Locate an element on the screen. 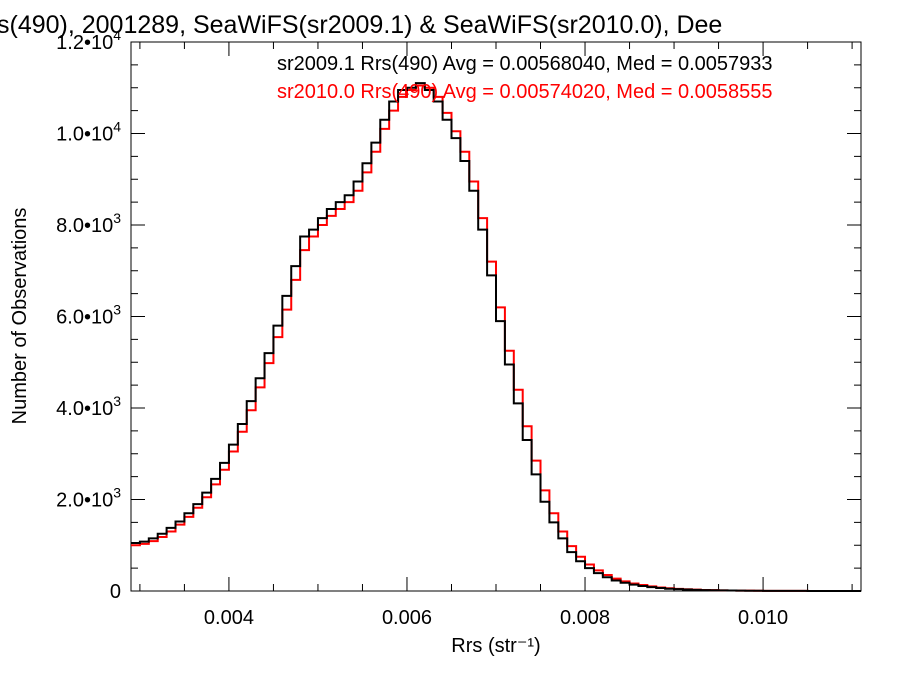  y-tick-label-base: 2.0•10 is located at coordinates (84, 501).